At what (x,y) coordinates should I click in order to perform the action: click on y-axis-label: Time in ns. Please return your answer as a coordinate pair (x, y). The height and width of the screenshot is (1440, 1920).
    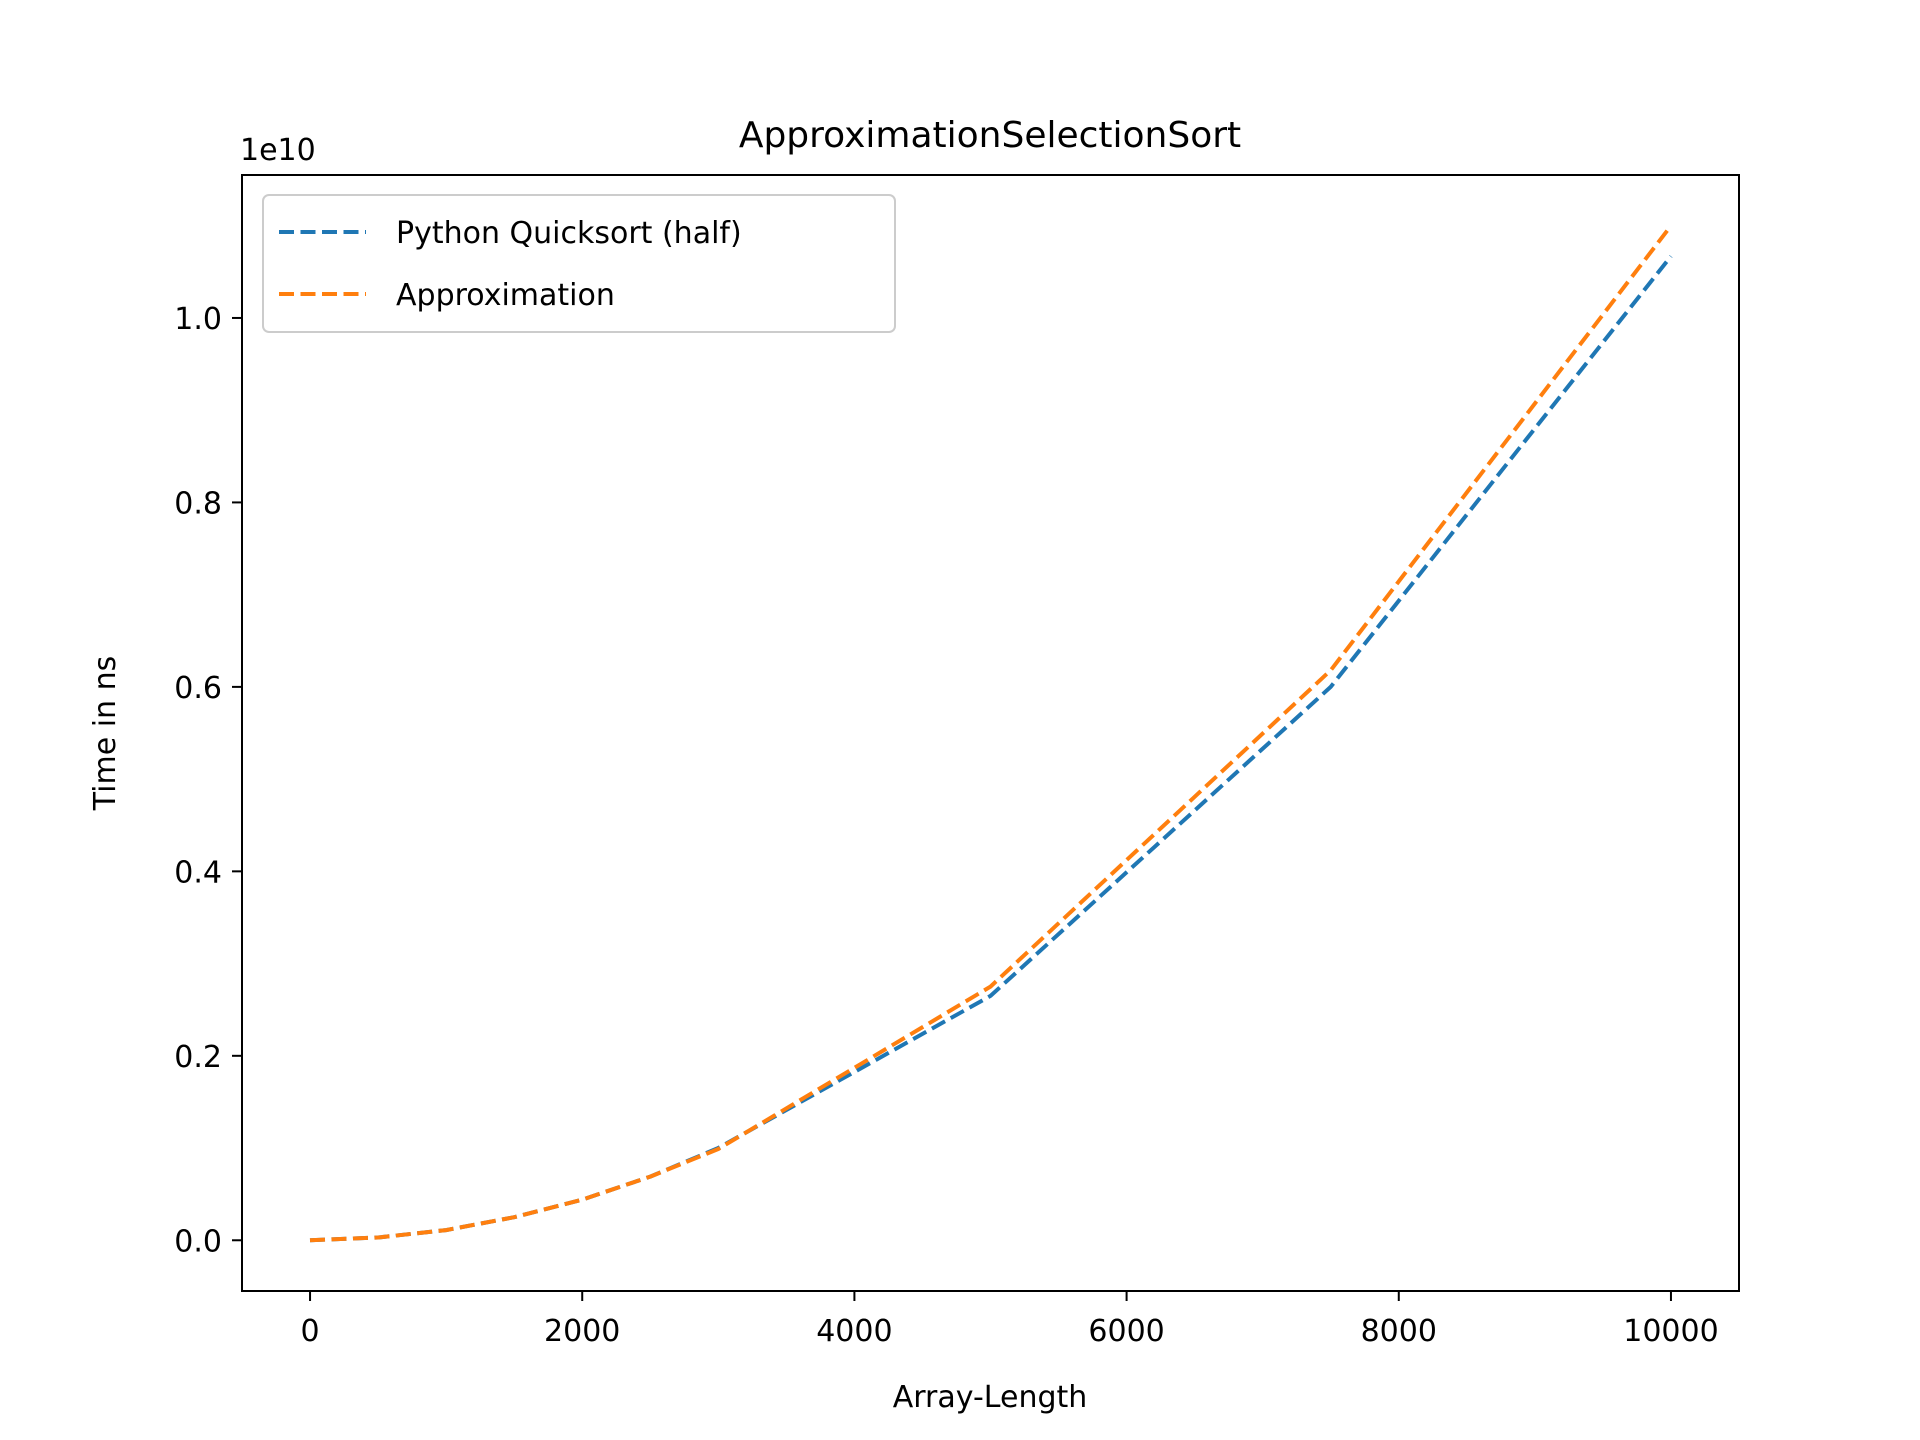
    Looking at the image, I should click on (105, 733).